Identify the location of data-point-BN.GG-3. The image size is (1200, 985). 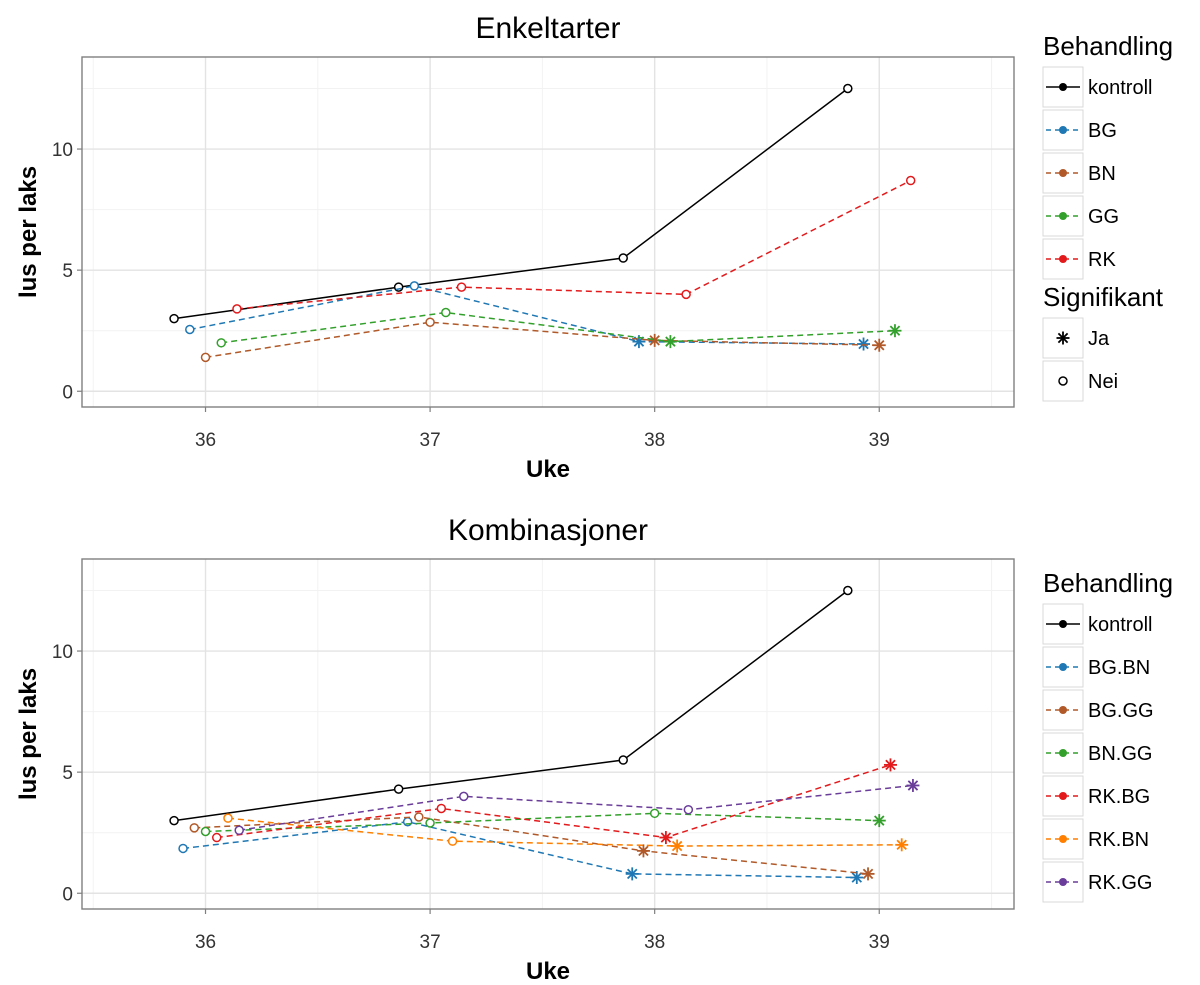
(879, 821).